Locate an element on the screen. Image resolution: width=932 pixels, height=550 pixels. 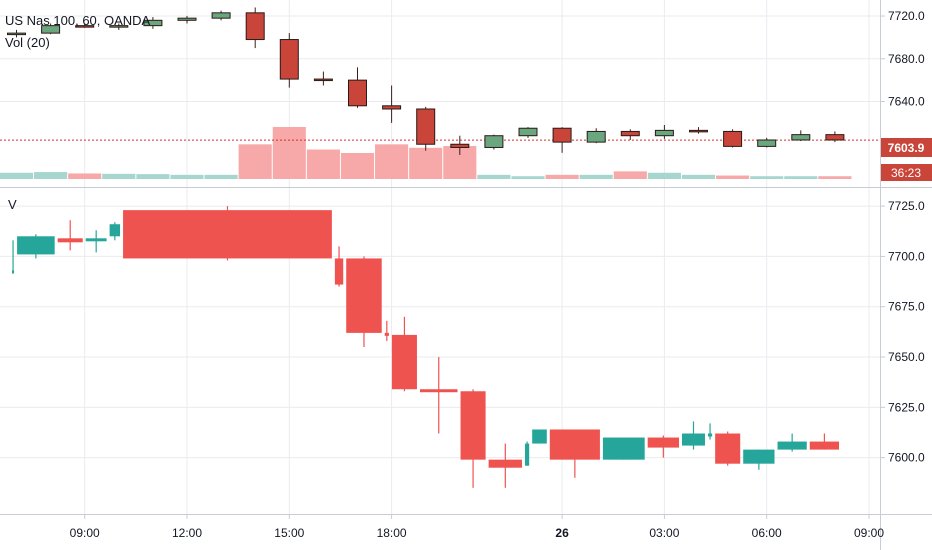
price-tick-label: 7640.0 is located at coordinates (906, 102).